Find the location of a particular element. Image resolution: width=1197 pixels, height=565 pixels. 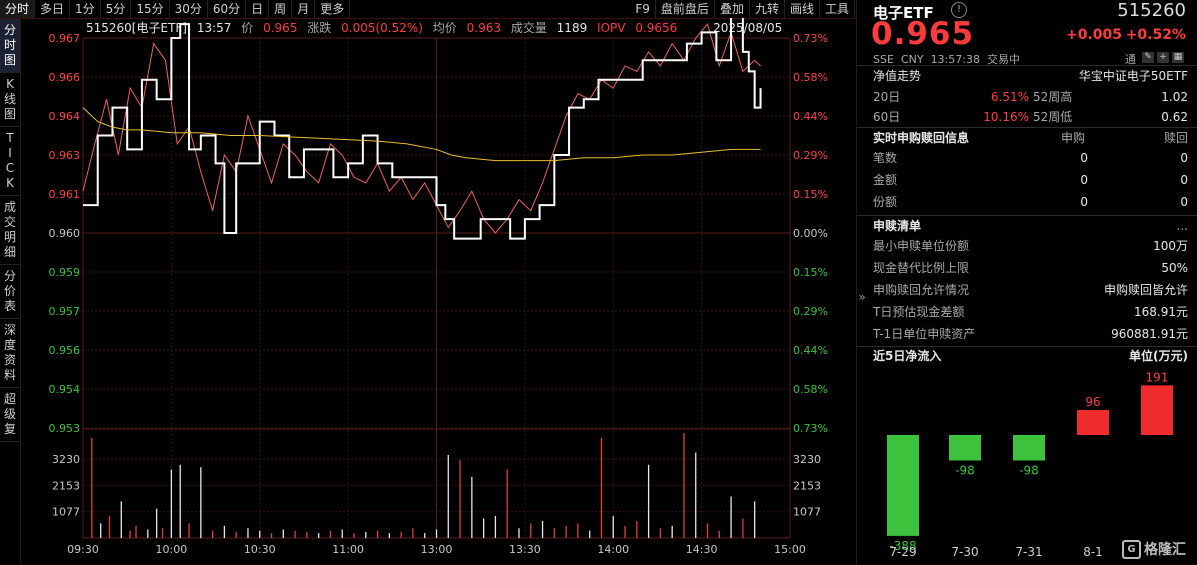

change-value: 0.005(0.52%) is located at coordinates (382, 28).